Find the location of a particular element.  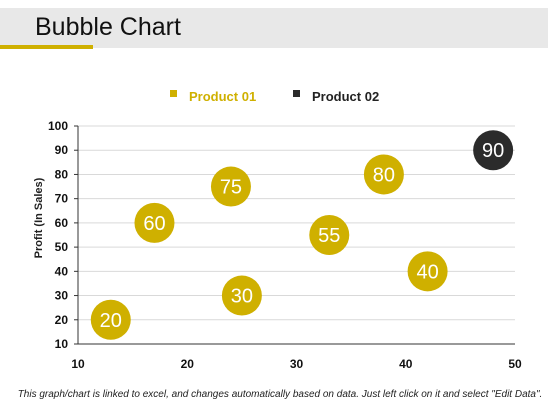

bubble-label: 90 is located at coordinates (493, 151).